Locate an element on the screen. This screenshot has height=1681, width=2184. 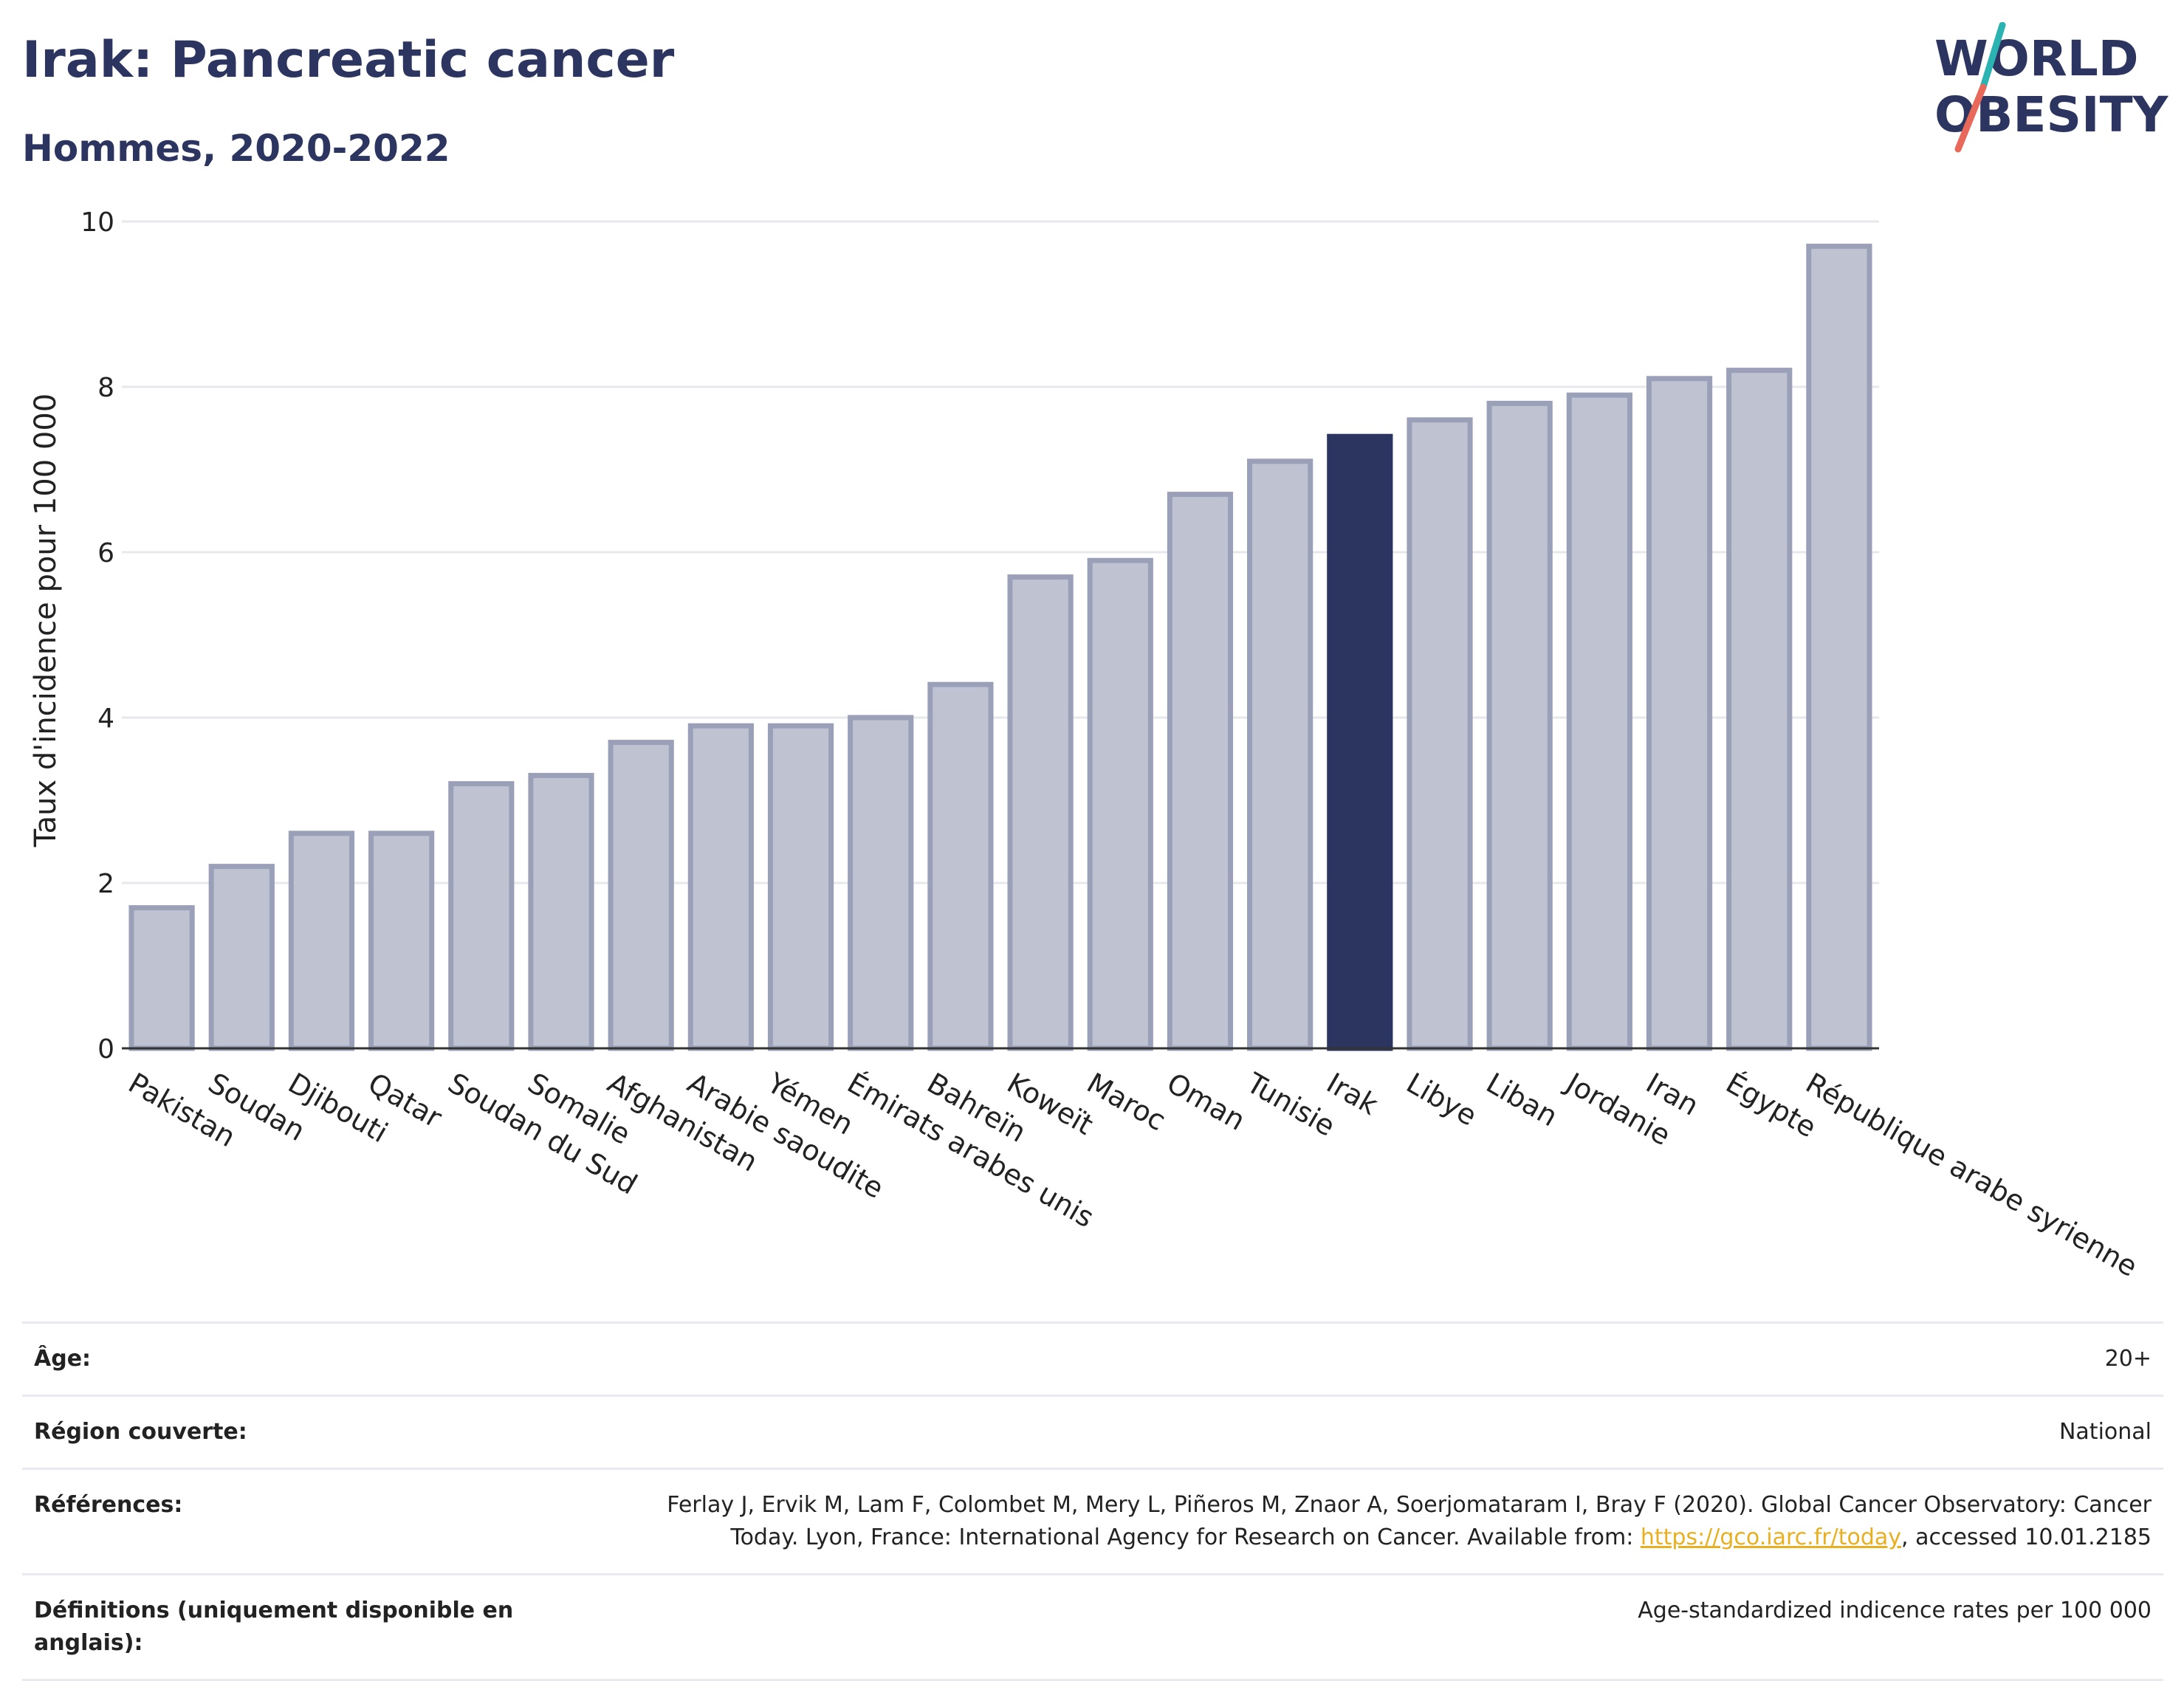
y-tick-label: 4 is located at coordinates (105, 719).